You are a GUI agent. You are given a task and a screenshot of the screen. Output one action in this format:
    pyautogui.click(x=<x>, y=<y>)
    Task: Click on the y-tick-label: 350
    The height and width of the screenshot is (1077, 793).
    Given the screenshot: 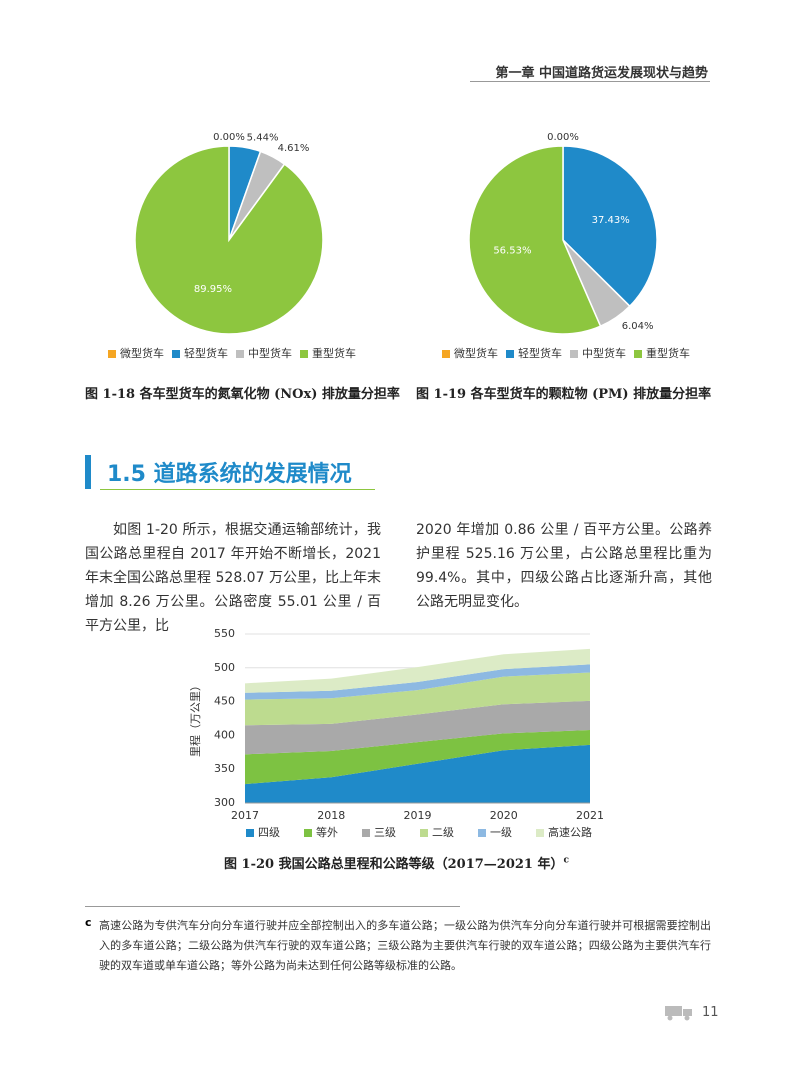 What is the action you would take?
    pyautogui.click(x=224, y=768)
    